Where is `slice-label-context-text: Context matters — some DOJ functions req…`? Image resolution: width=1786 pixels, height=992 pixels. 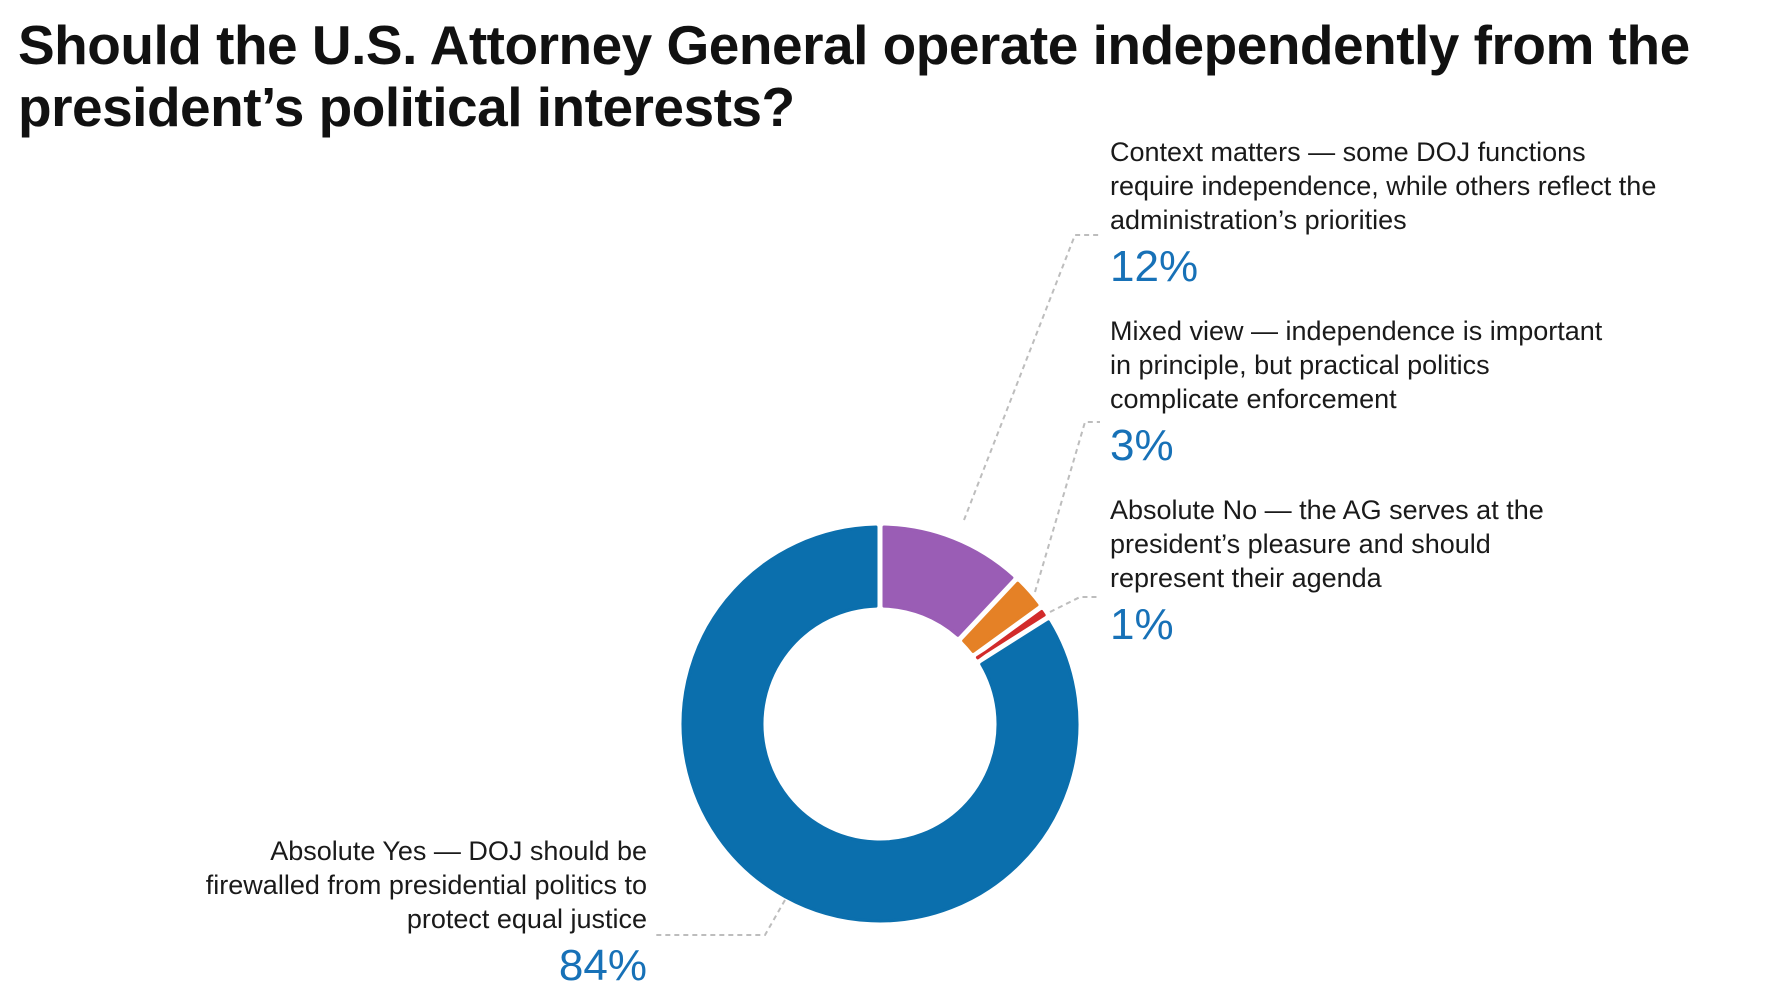 slice-label-context-text: Context matters — some DOJ functions req… is located at coordinates (1383, 186).